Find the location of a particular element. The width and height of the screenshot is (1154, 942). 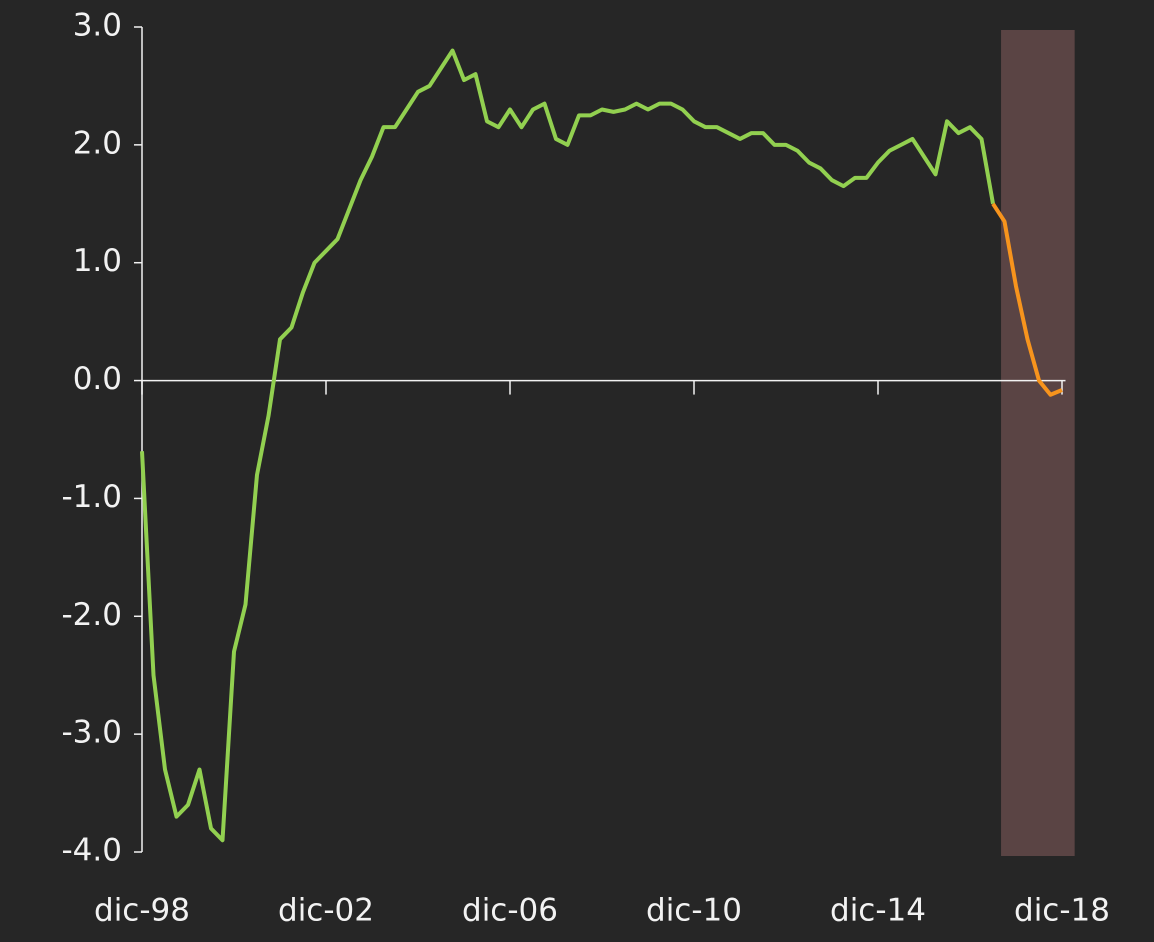

shaded-region is located at coordinates (1038, 443).